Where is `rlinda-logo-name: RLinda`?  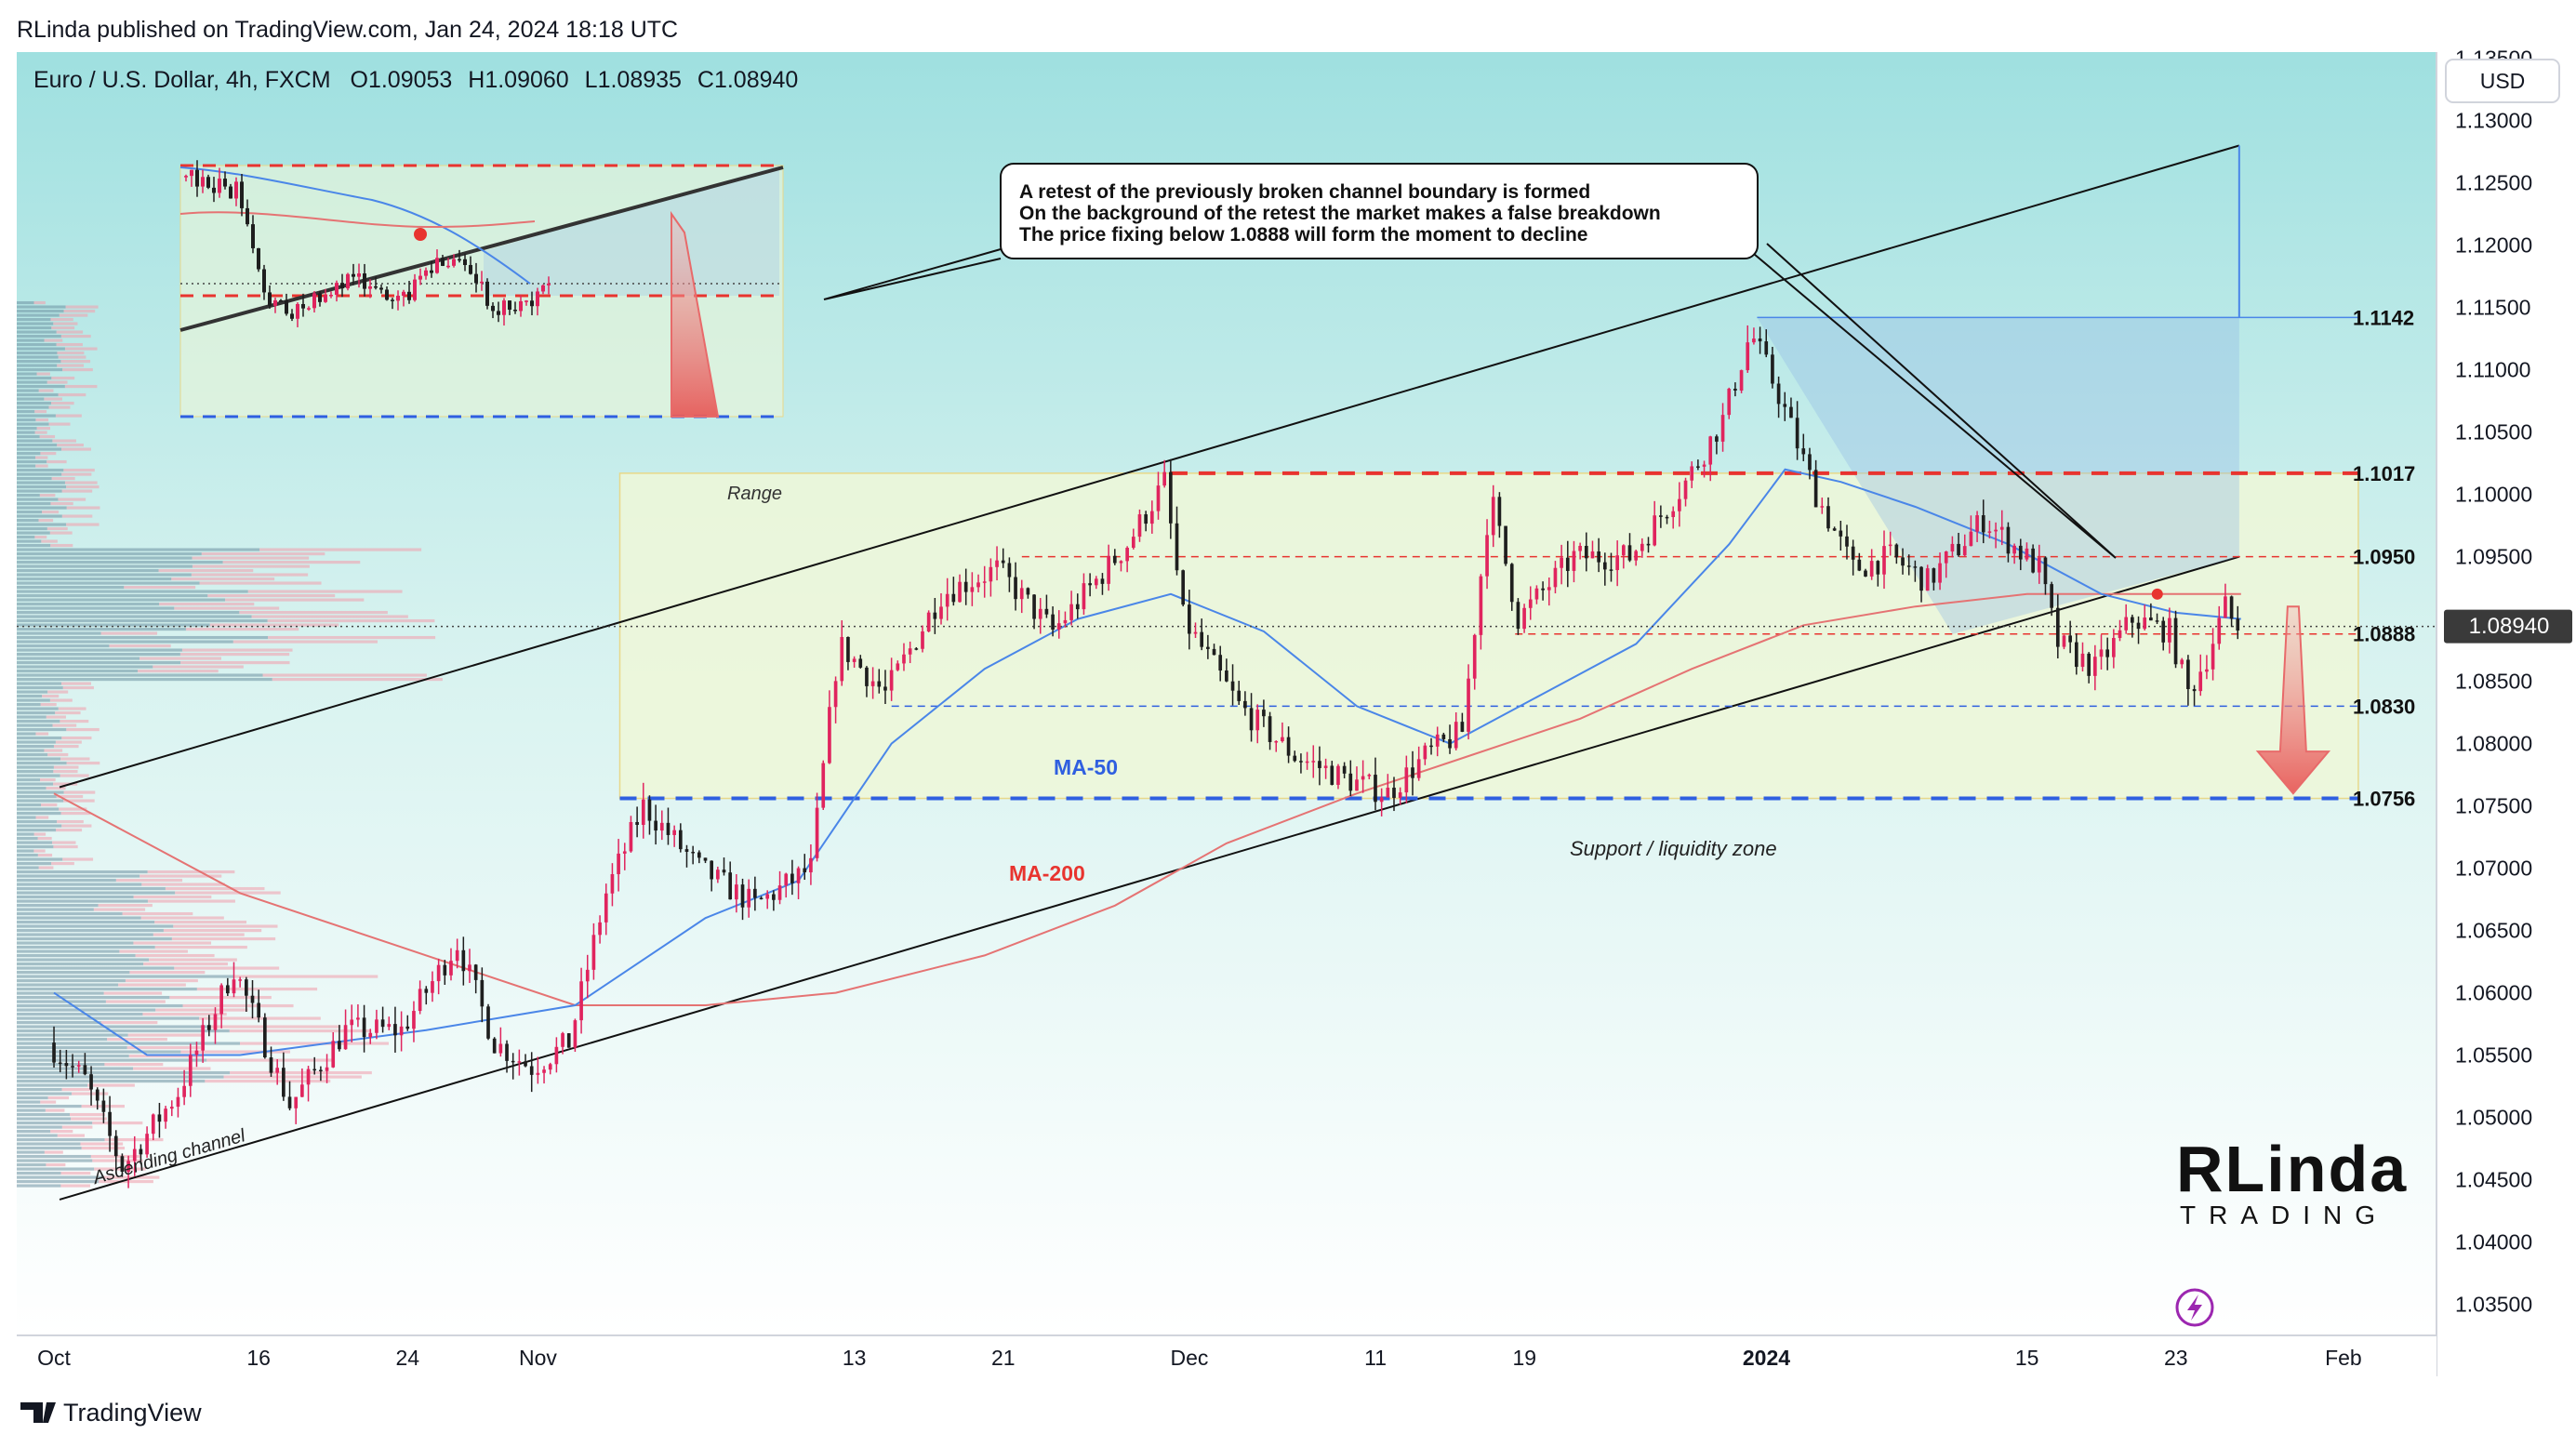
rlinda-logo-name: RLinda is located at coordinates (2292, 1169).